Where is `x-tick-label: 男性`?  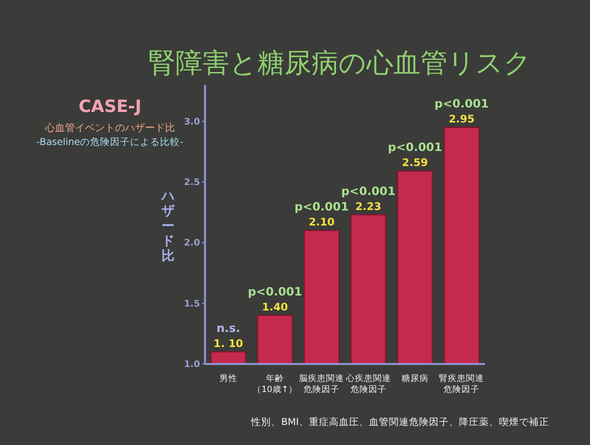 x-tick-label: 男性 is located at coordinates (228, 378).